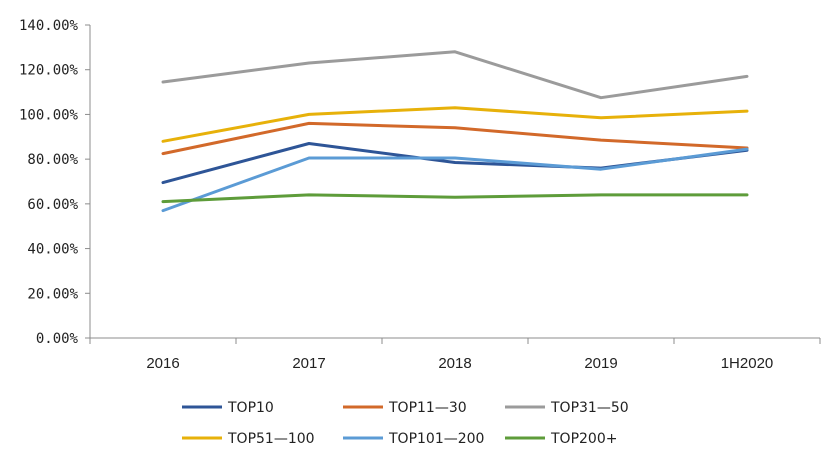 This screenshot has width=830, height=456. What do you see at coordinates (454, 363) in the screenshot?
I see `x-tick-label: 2018` at bounding box center [454, 363].